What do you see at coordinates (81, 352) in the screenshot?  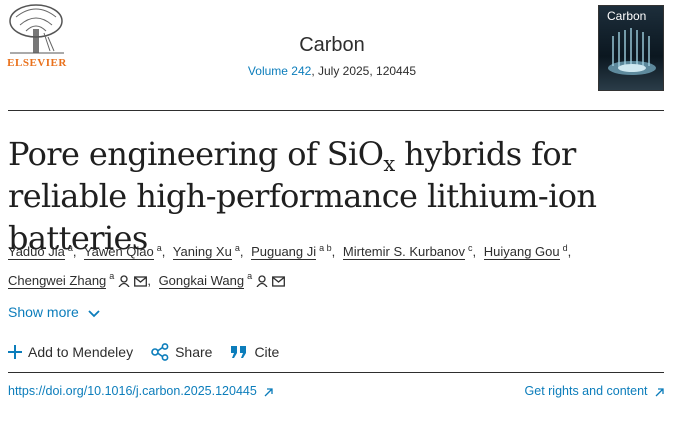 I see `action-label: Add to Mendeley` at bounding box center [81, 352].